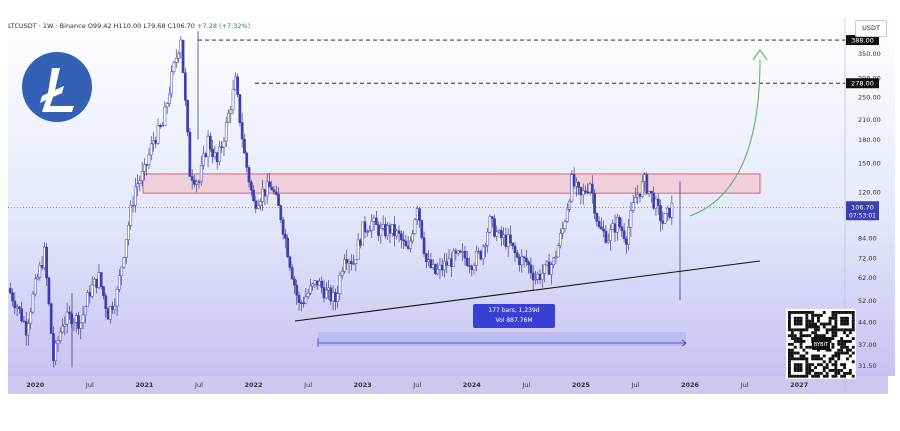 The width and height of the screenshot is (900, 431). What do you see at coordinates (821, 344) in the screenshot?
I see `qr-code-icon: BYBIT` at bounding box center [821, 344].